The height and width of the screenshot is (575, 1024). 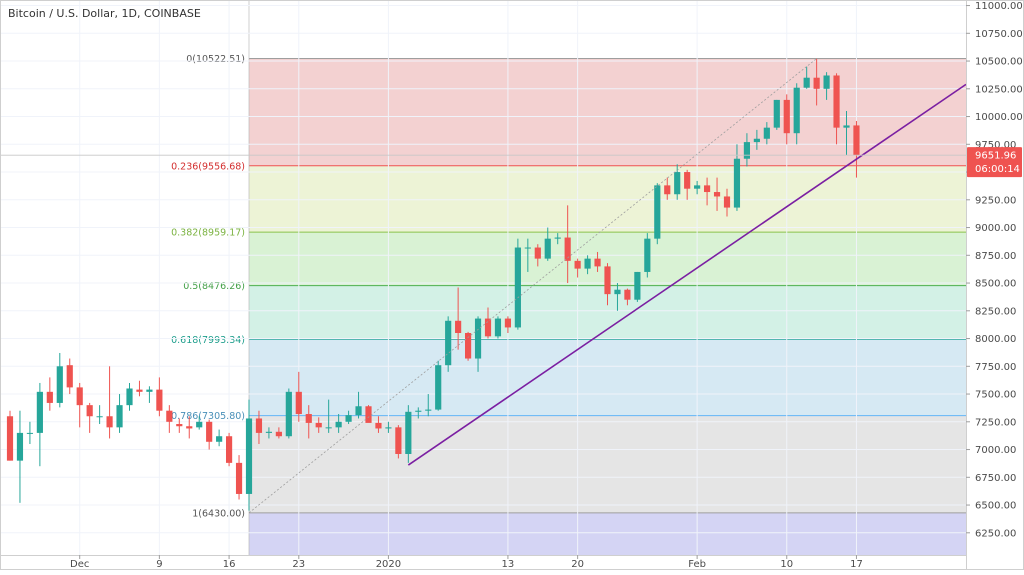 I want to click on time-tick-label: 17, so click(x=856, y=564).